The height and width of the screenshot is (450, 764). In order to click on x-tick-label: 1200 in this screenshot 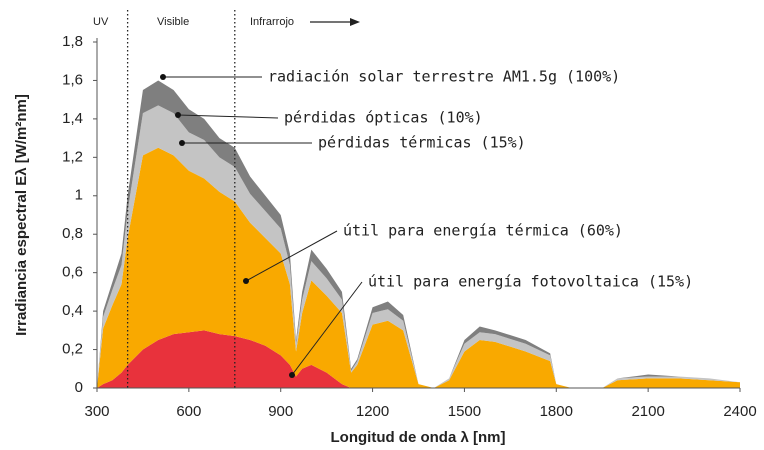, I will do `click(372, 411)`.